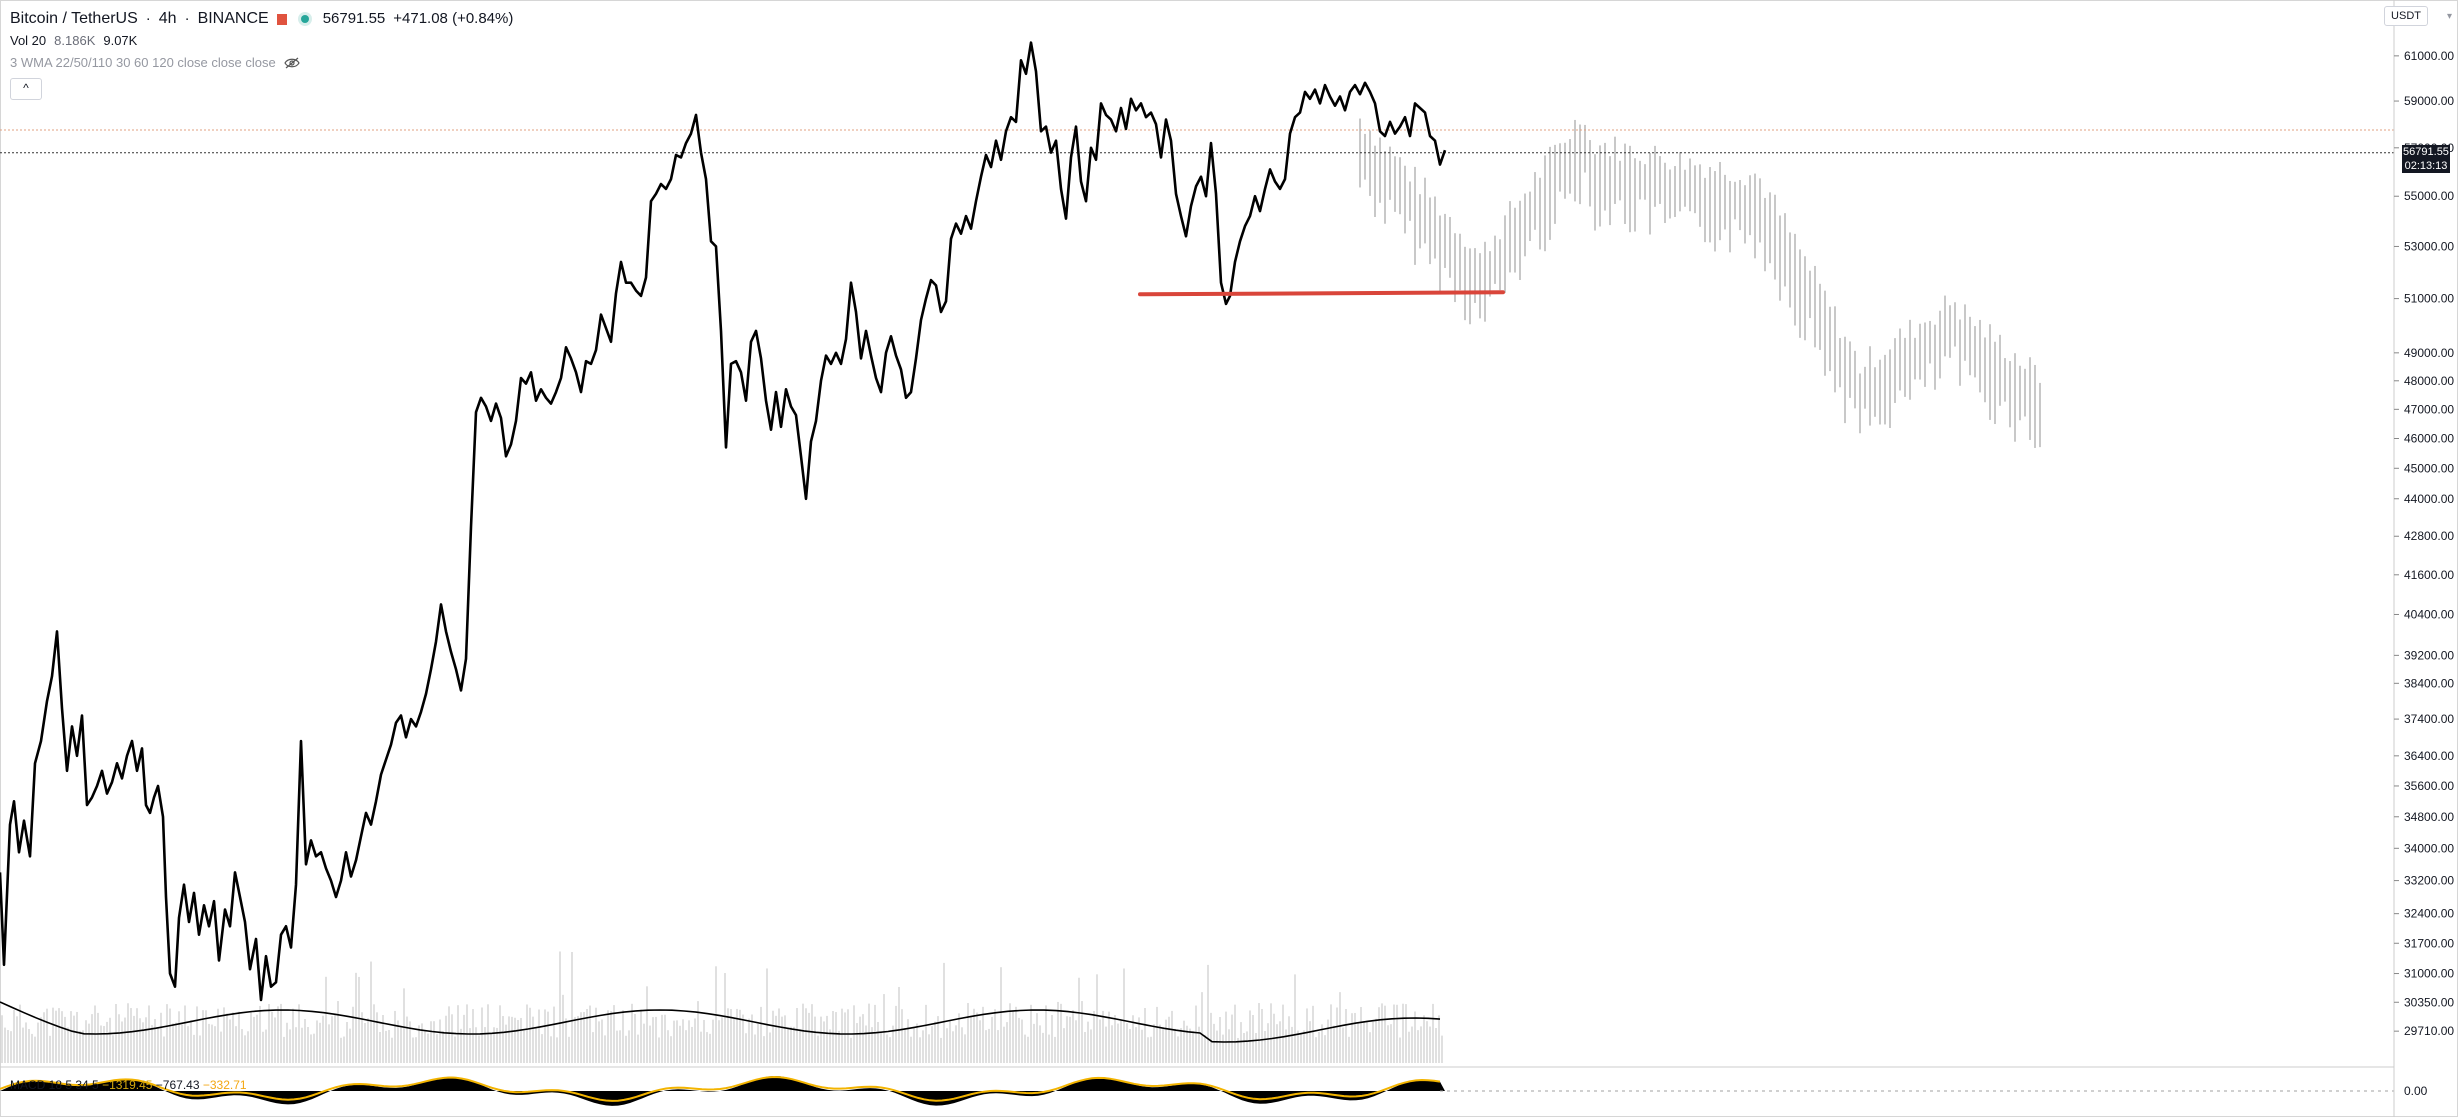  I want to click on macd-legend: MACD 18 5 34 5 −1319.45 −767.43 −332.71, so click(128, 1085).